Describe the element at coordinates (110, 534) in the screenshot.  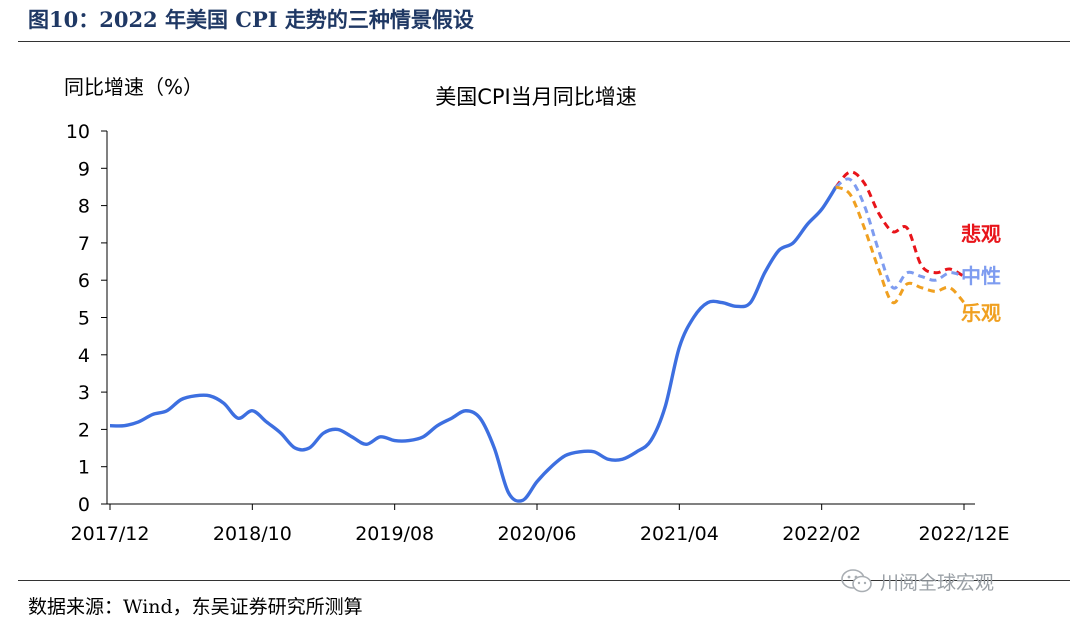
I see `x-tick-label: 2017/12` at that location.